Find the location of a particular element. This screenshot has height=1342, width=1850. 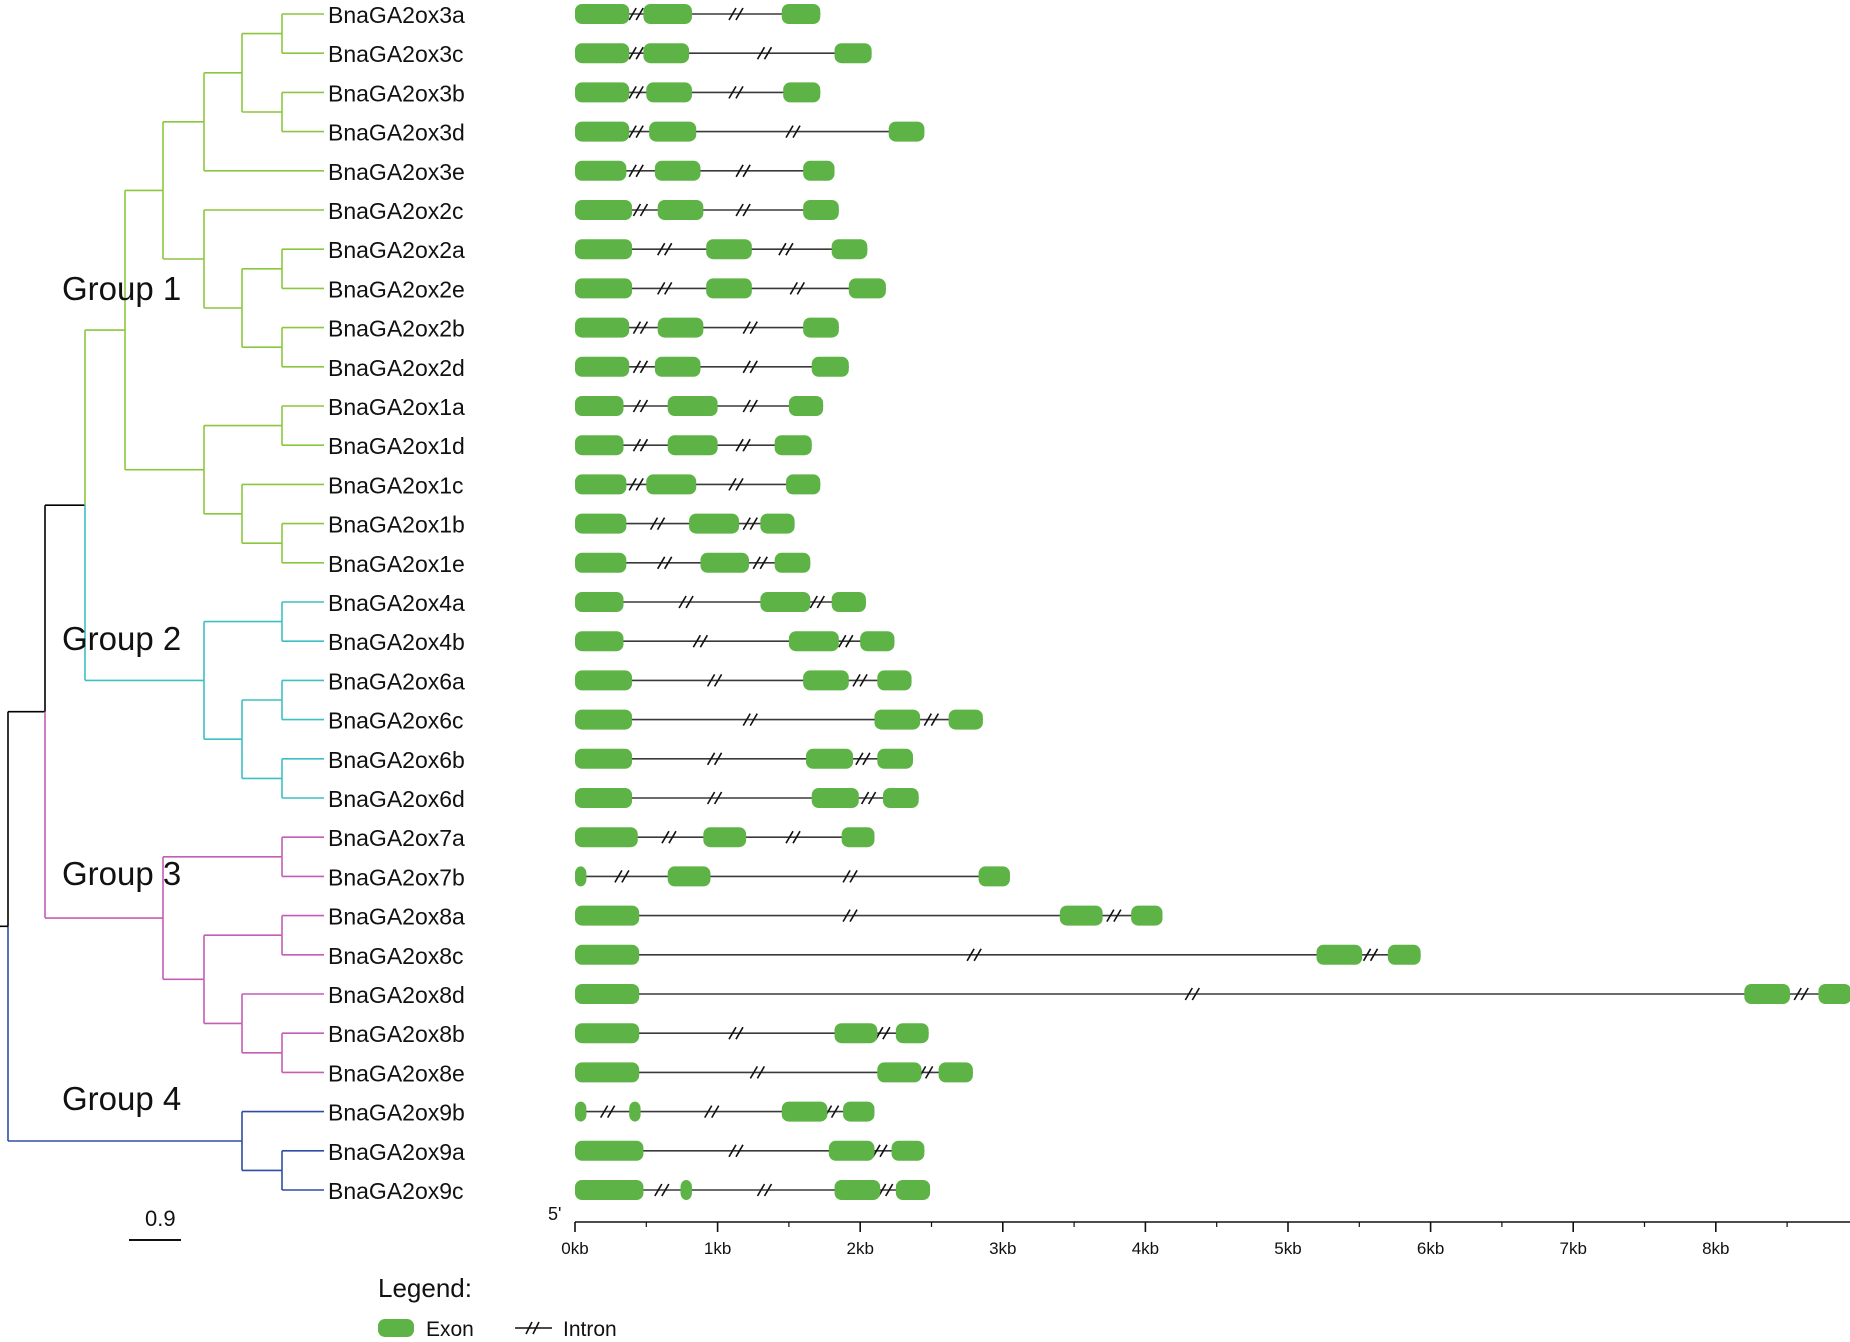

gene-label: BnaGA2ox3d is located at coordinates (396, 133).